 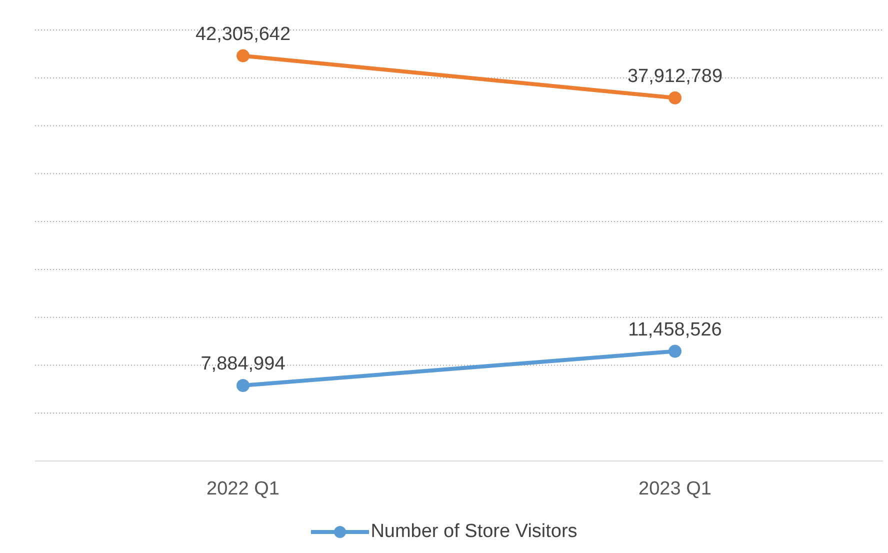 I want to click on x-tick-label: 2022 Q1, so click(x=243, y=489).